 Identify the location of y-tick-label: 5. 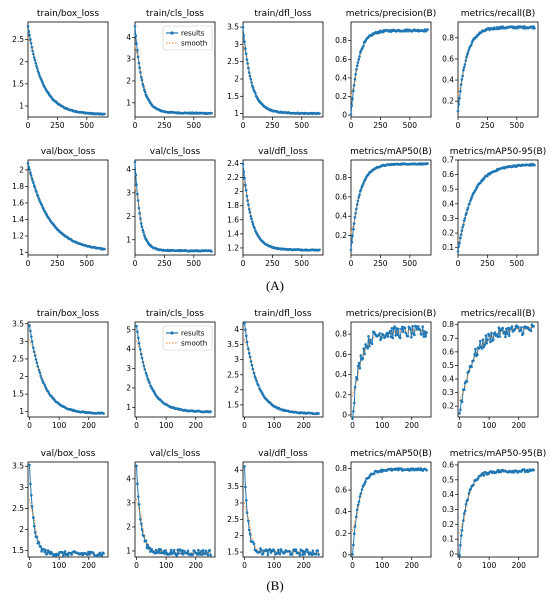
(128, 329).